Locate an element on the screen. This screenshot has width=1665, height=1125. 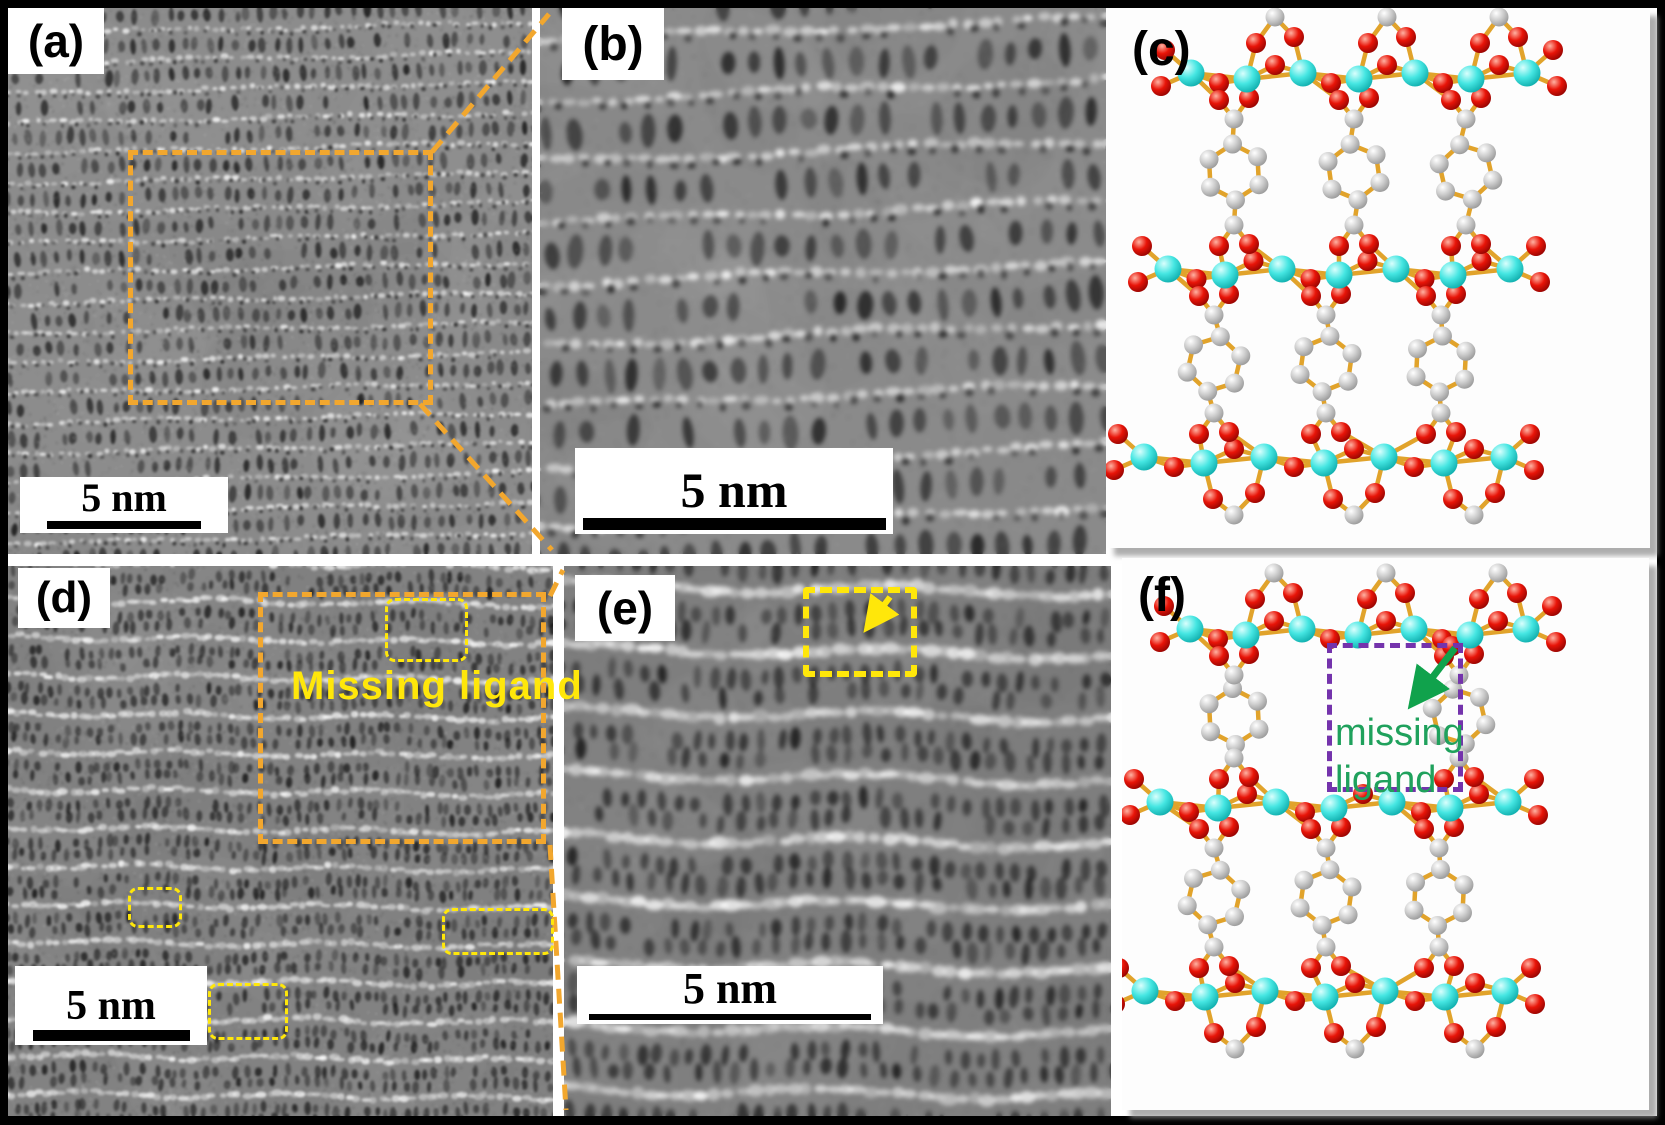
panel-label-a: (a) is located at coordinates (56, 41).